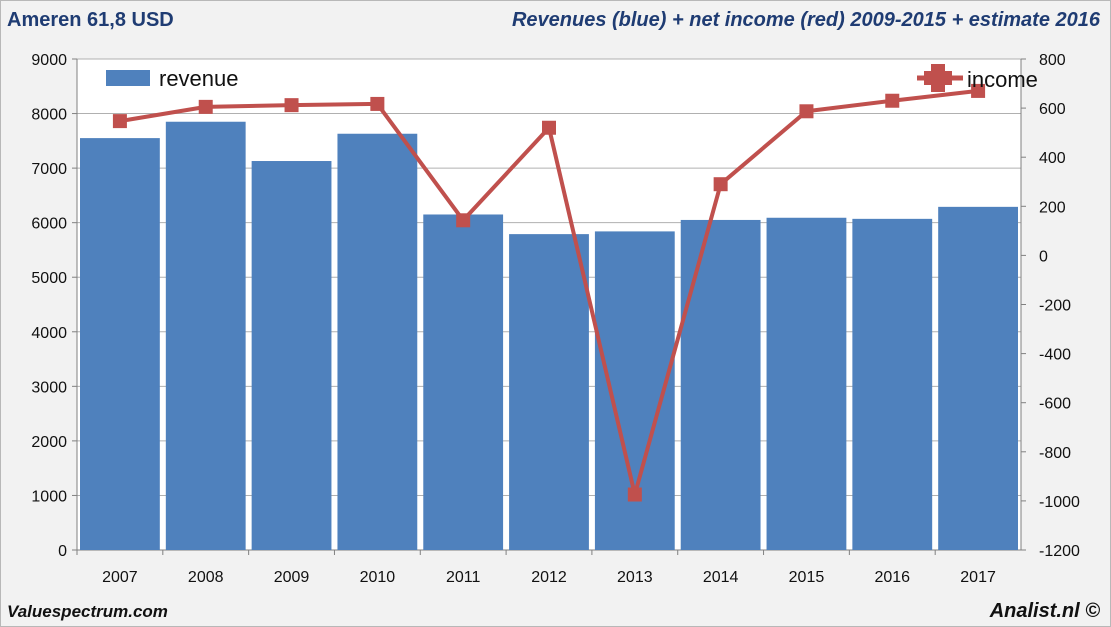 The width and height of the screenshot is (1111, 627). I want to click on stock-title: Ameren 61,8 USD, so click(90, 20).